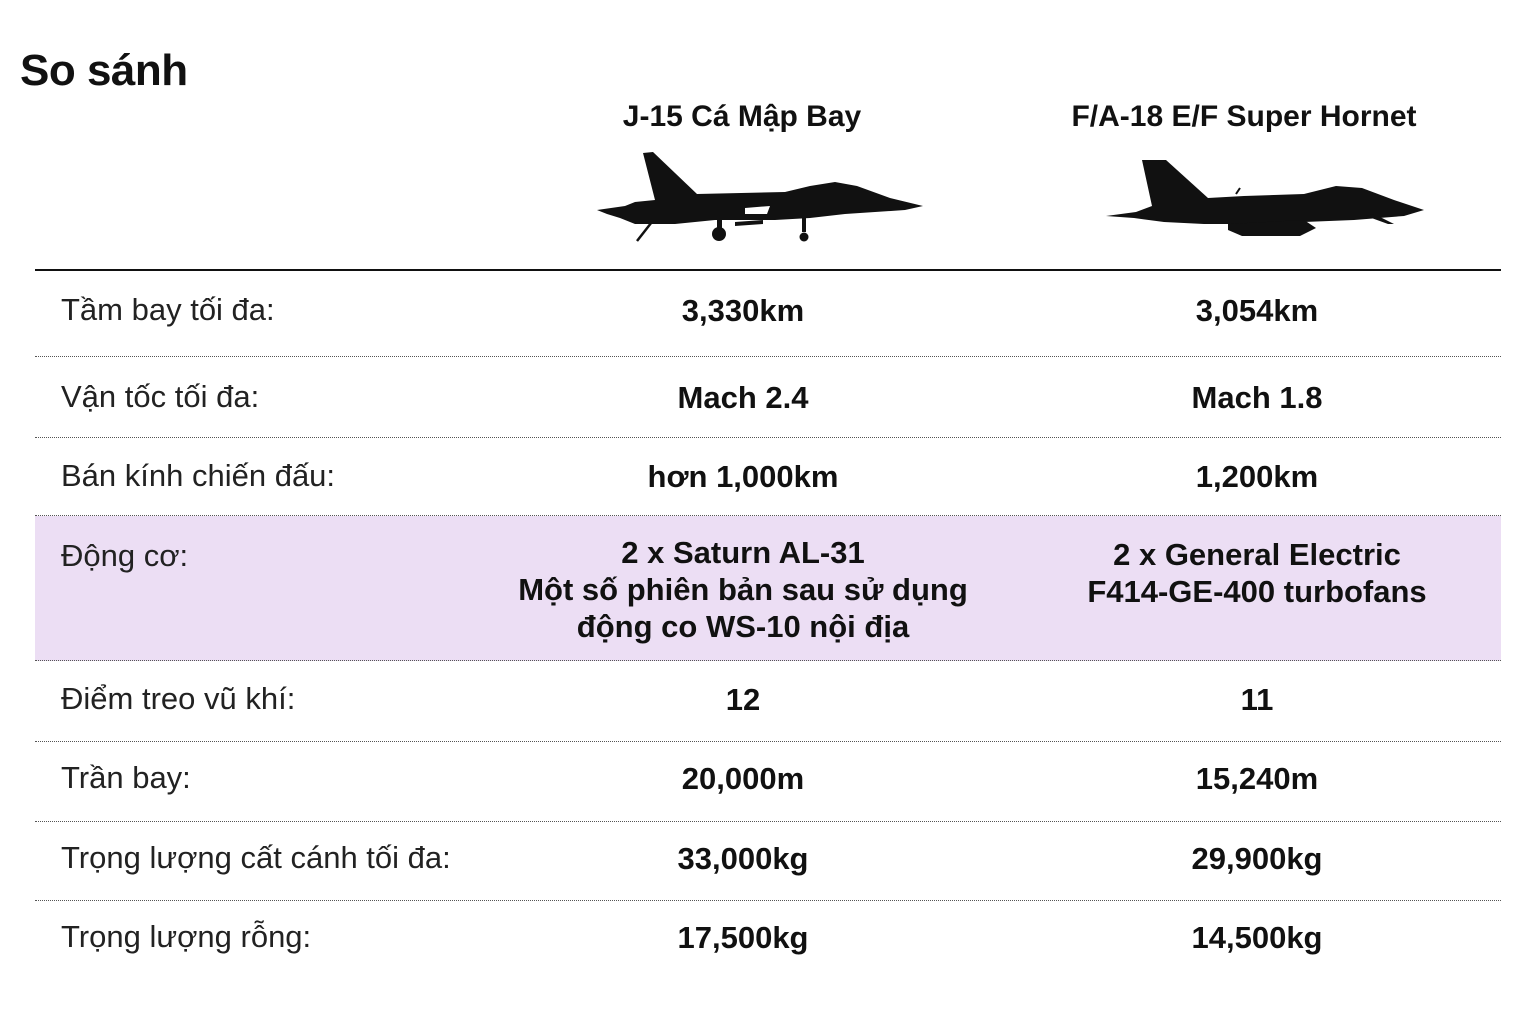  I want to click on value-j15: 33,000kg, so click(743, 858).